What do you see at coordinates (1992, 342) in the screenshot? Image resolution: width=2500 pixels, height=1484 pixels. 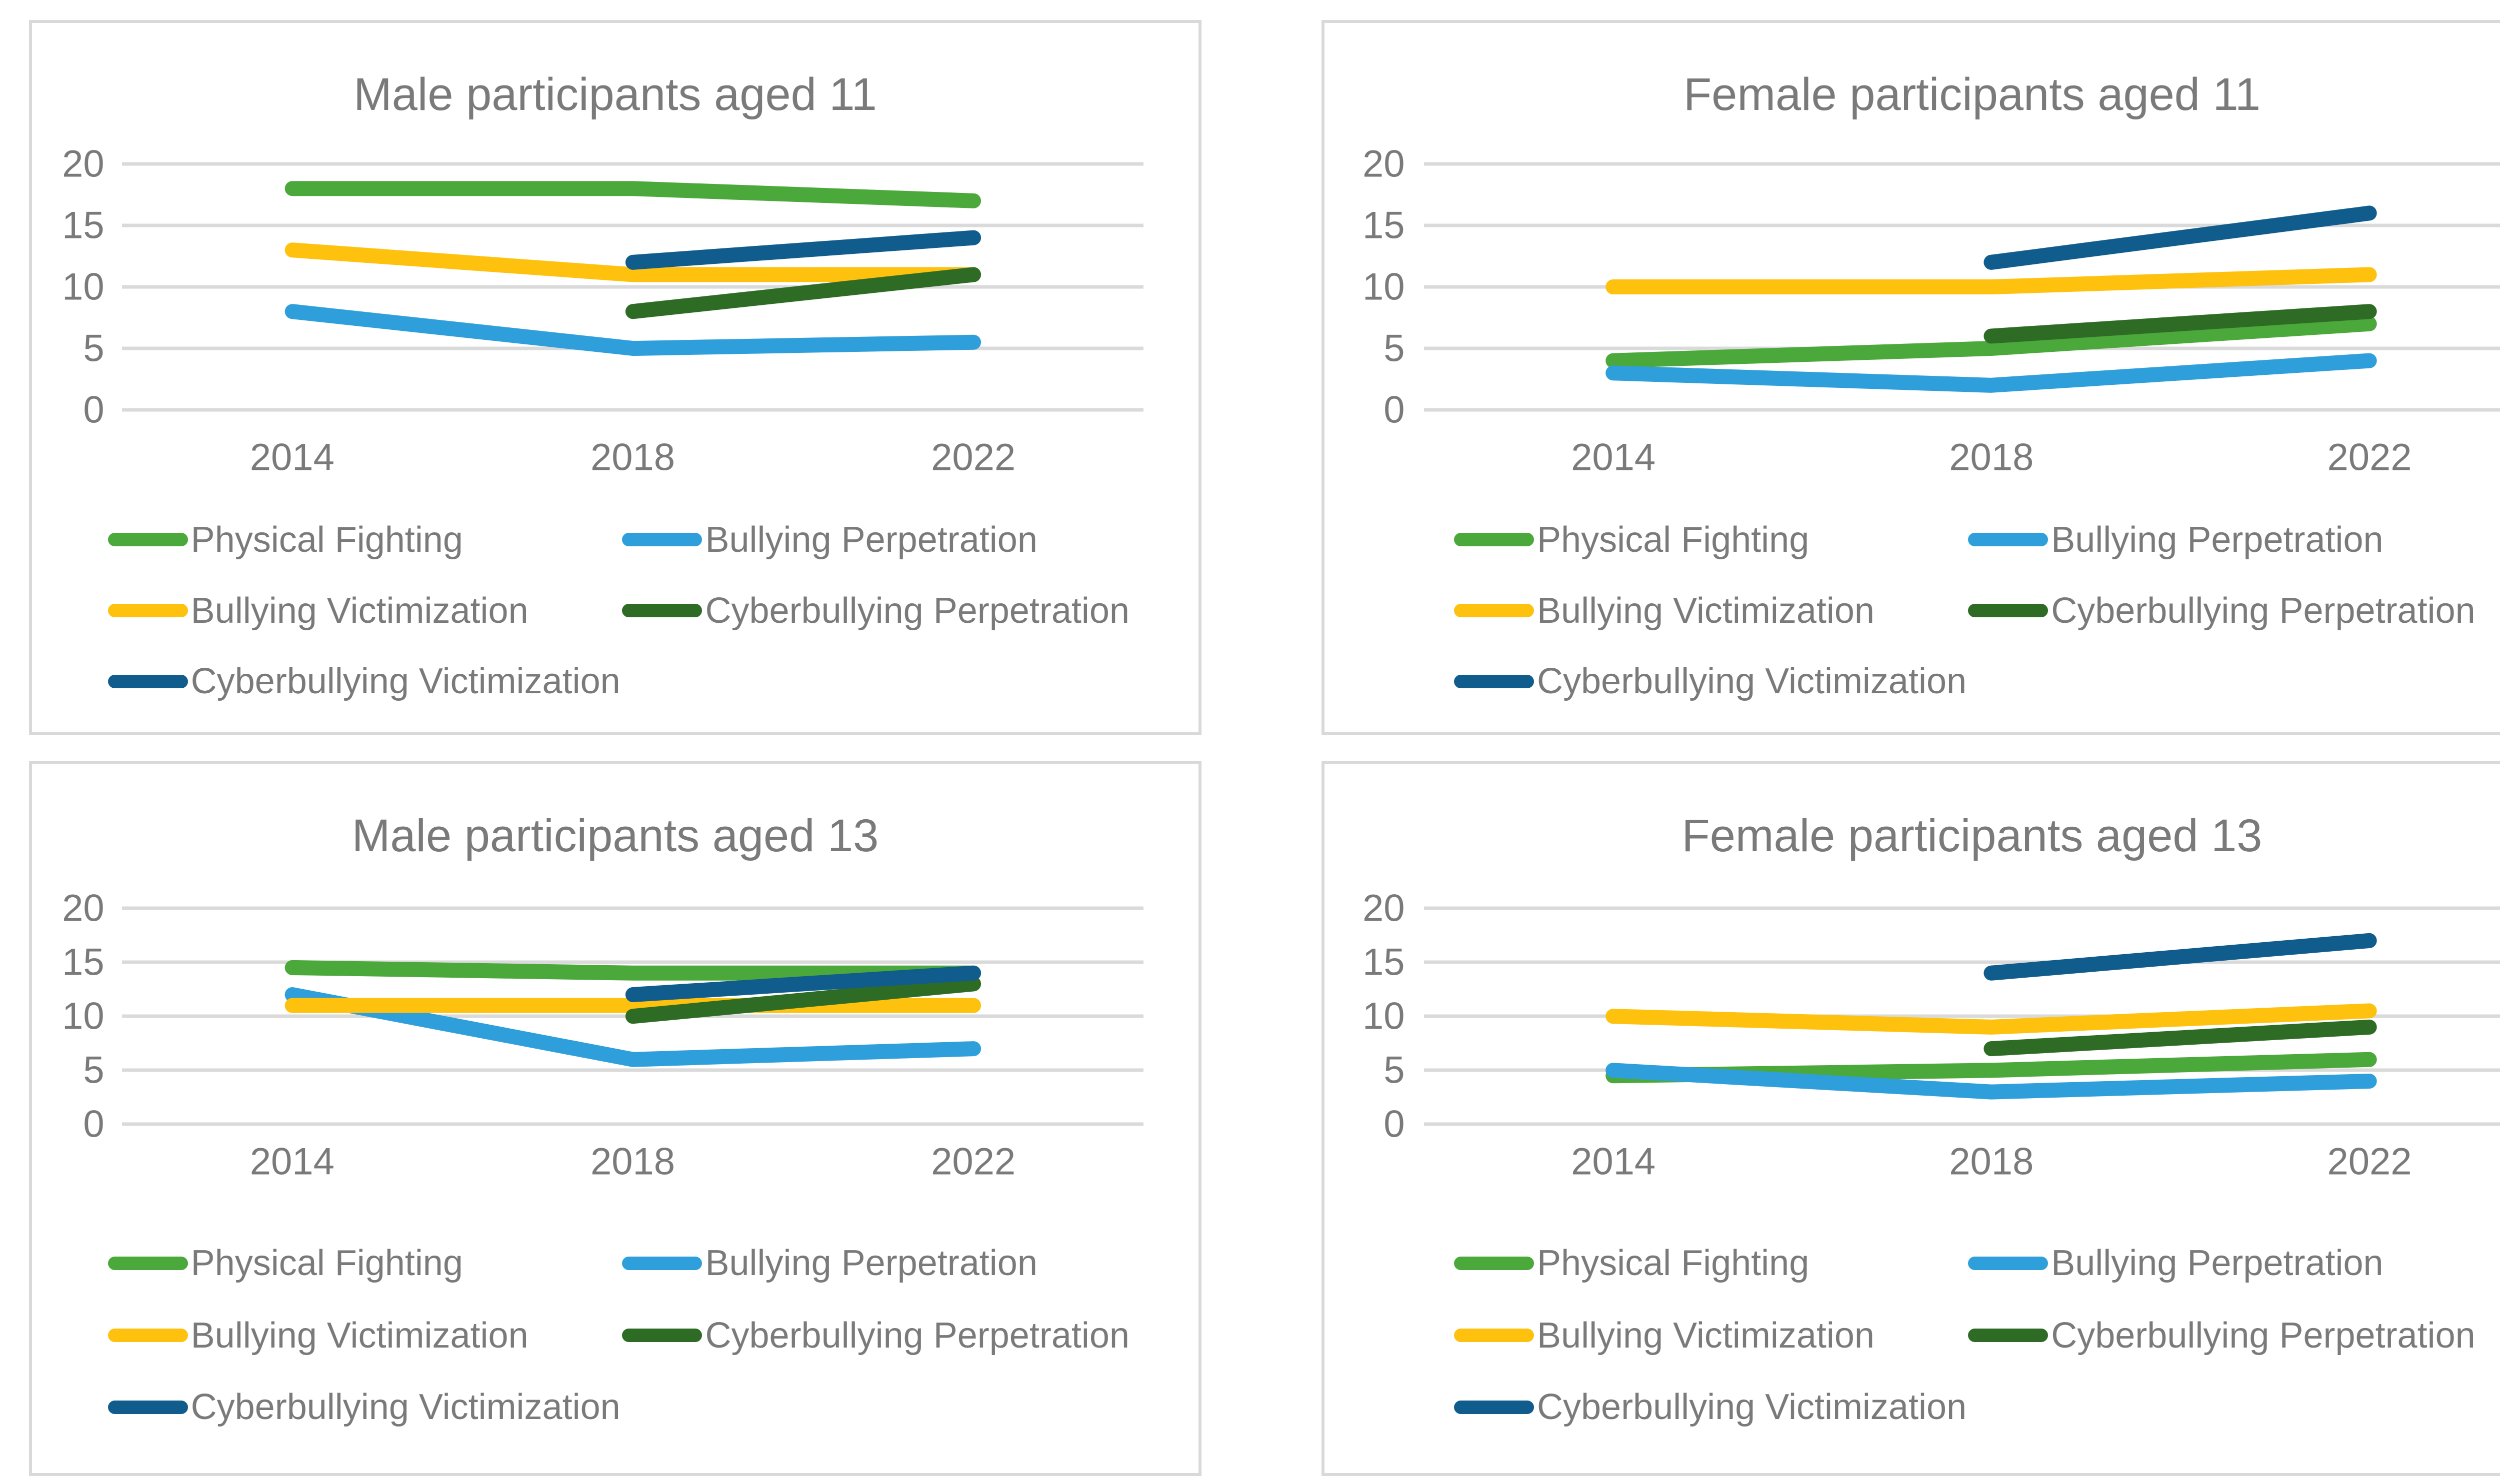 I see `series-line-physical-fighting` at bounding box center [1992, 342].